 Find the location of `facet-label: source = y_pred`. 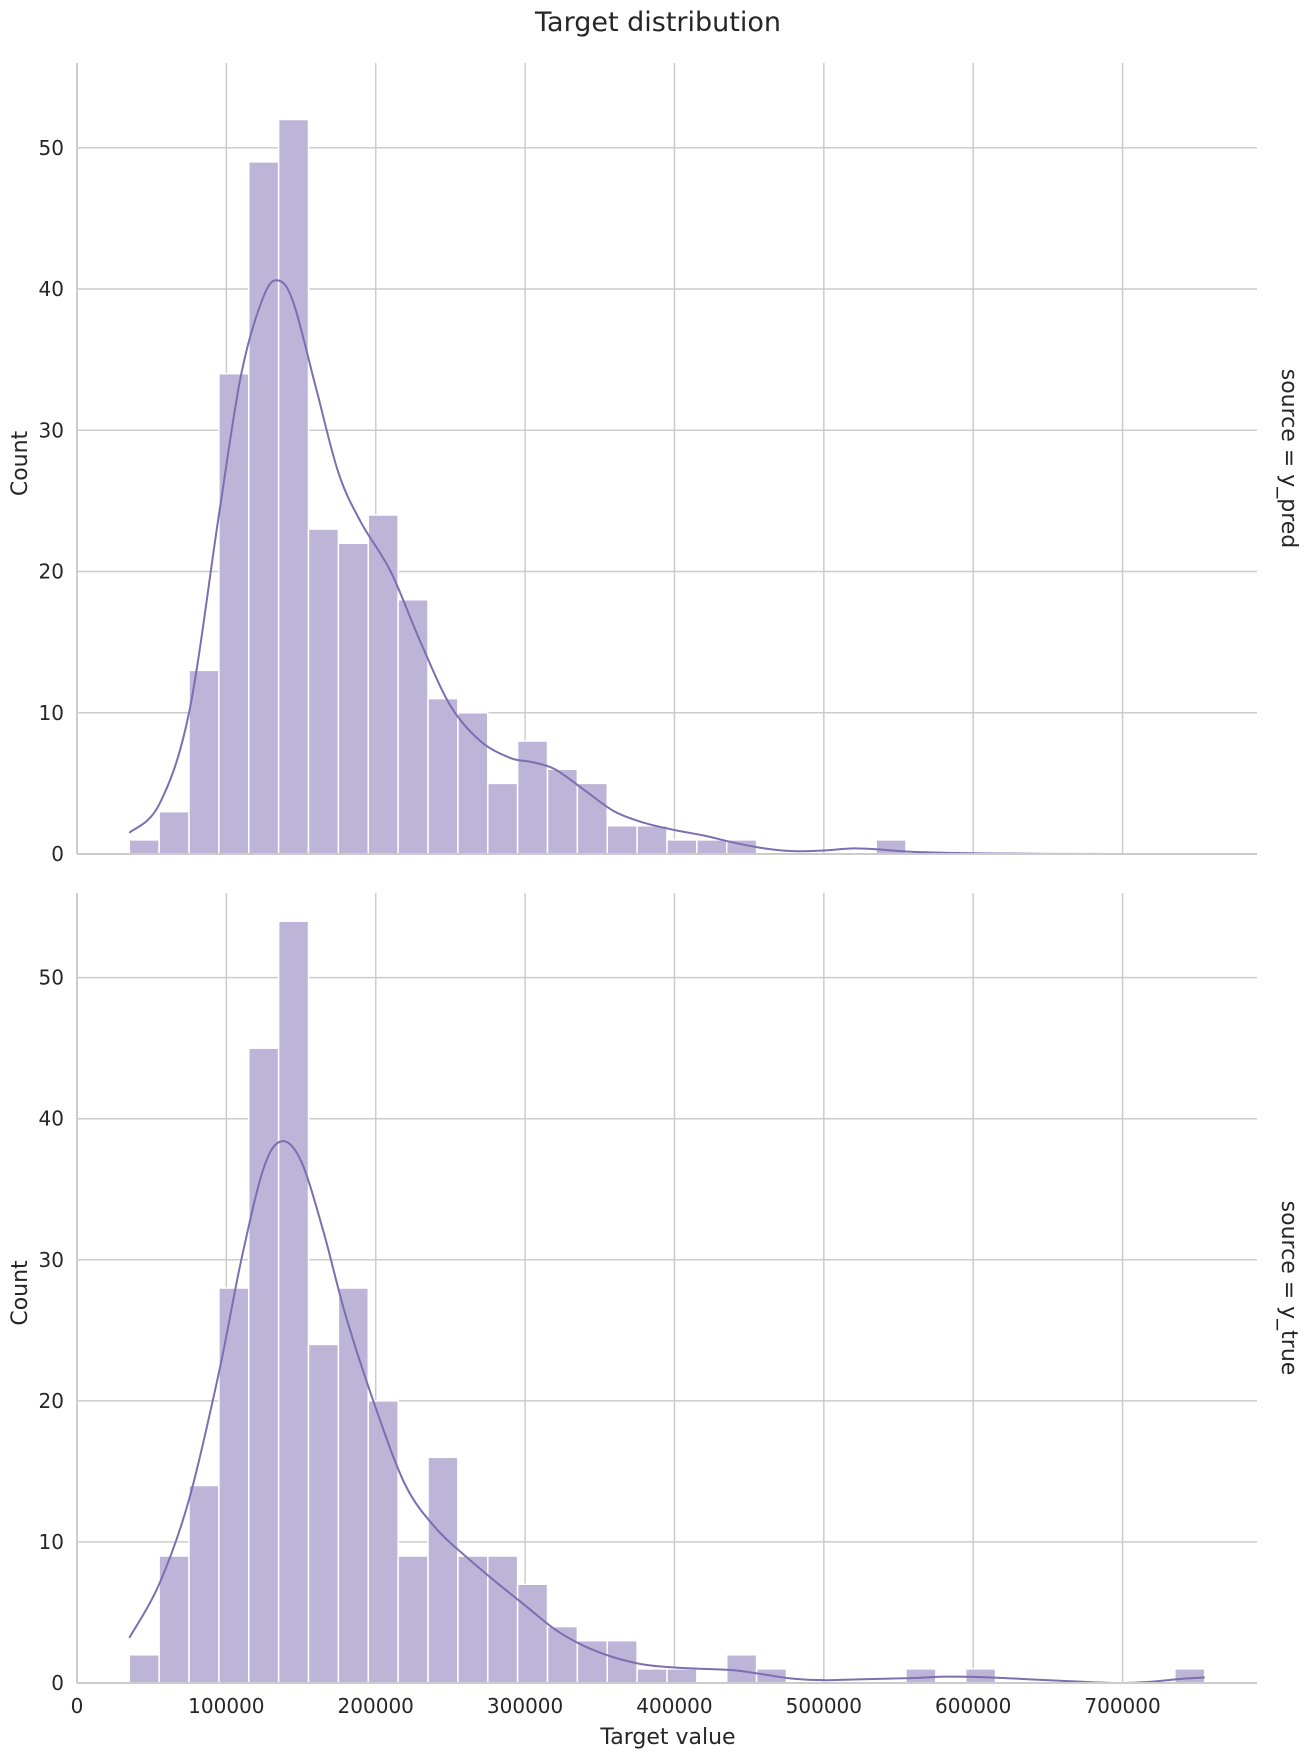

facet-label: source = y_pred is located at coordinates (1288, 459).